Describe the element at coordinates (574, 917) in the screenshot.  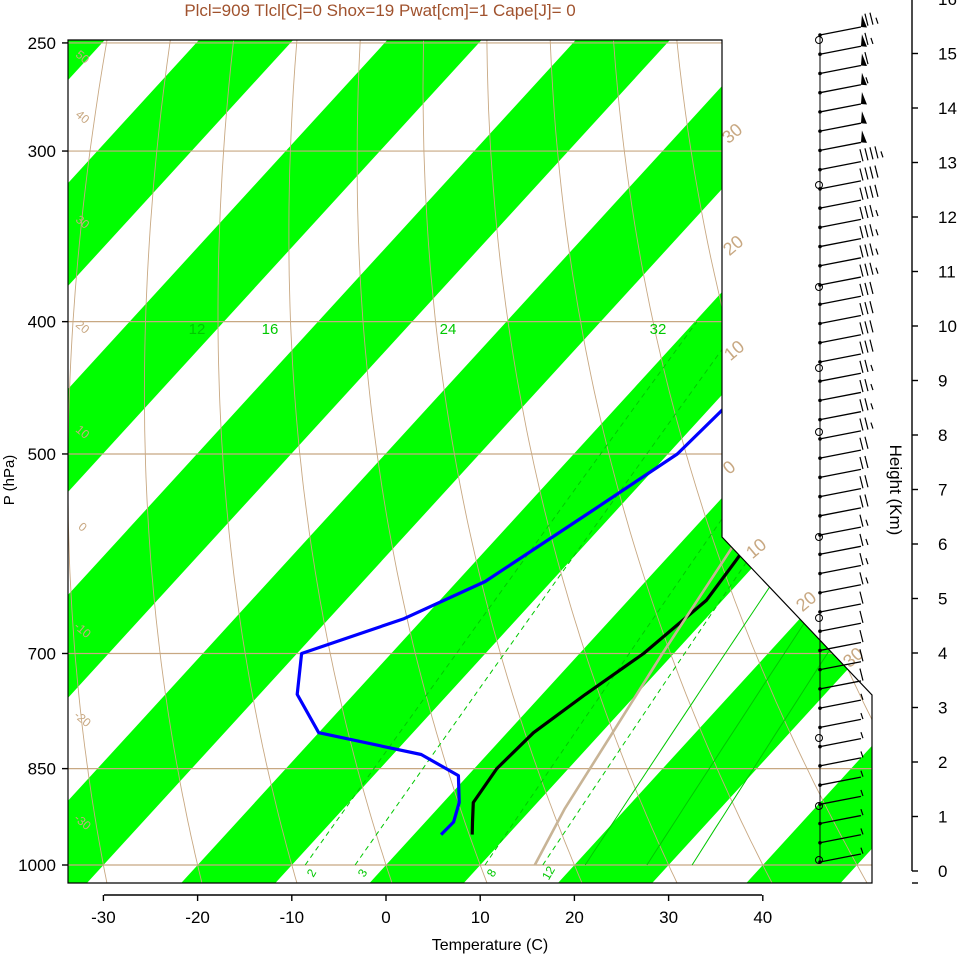
I see `x-tick-label: 20` at that location.